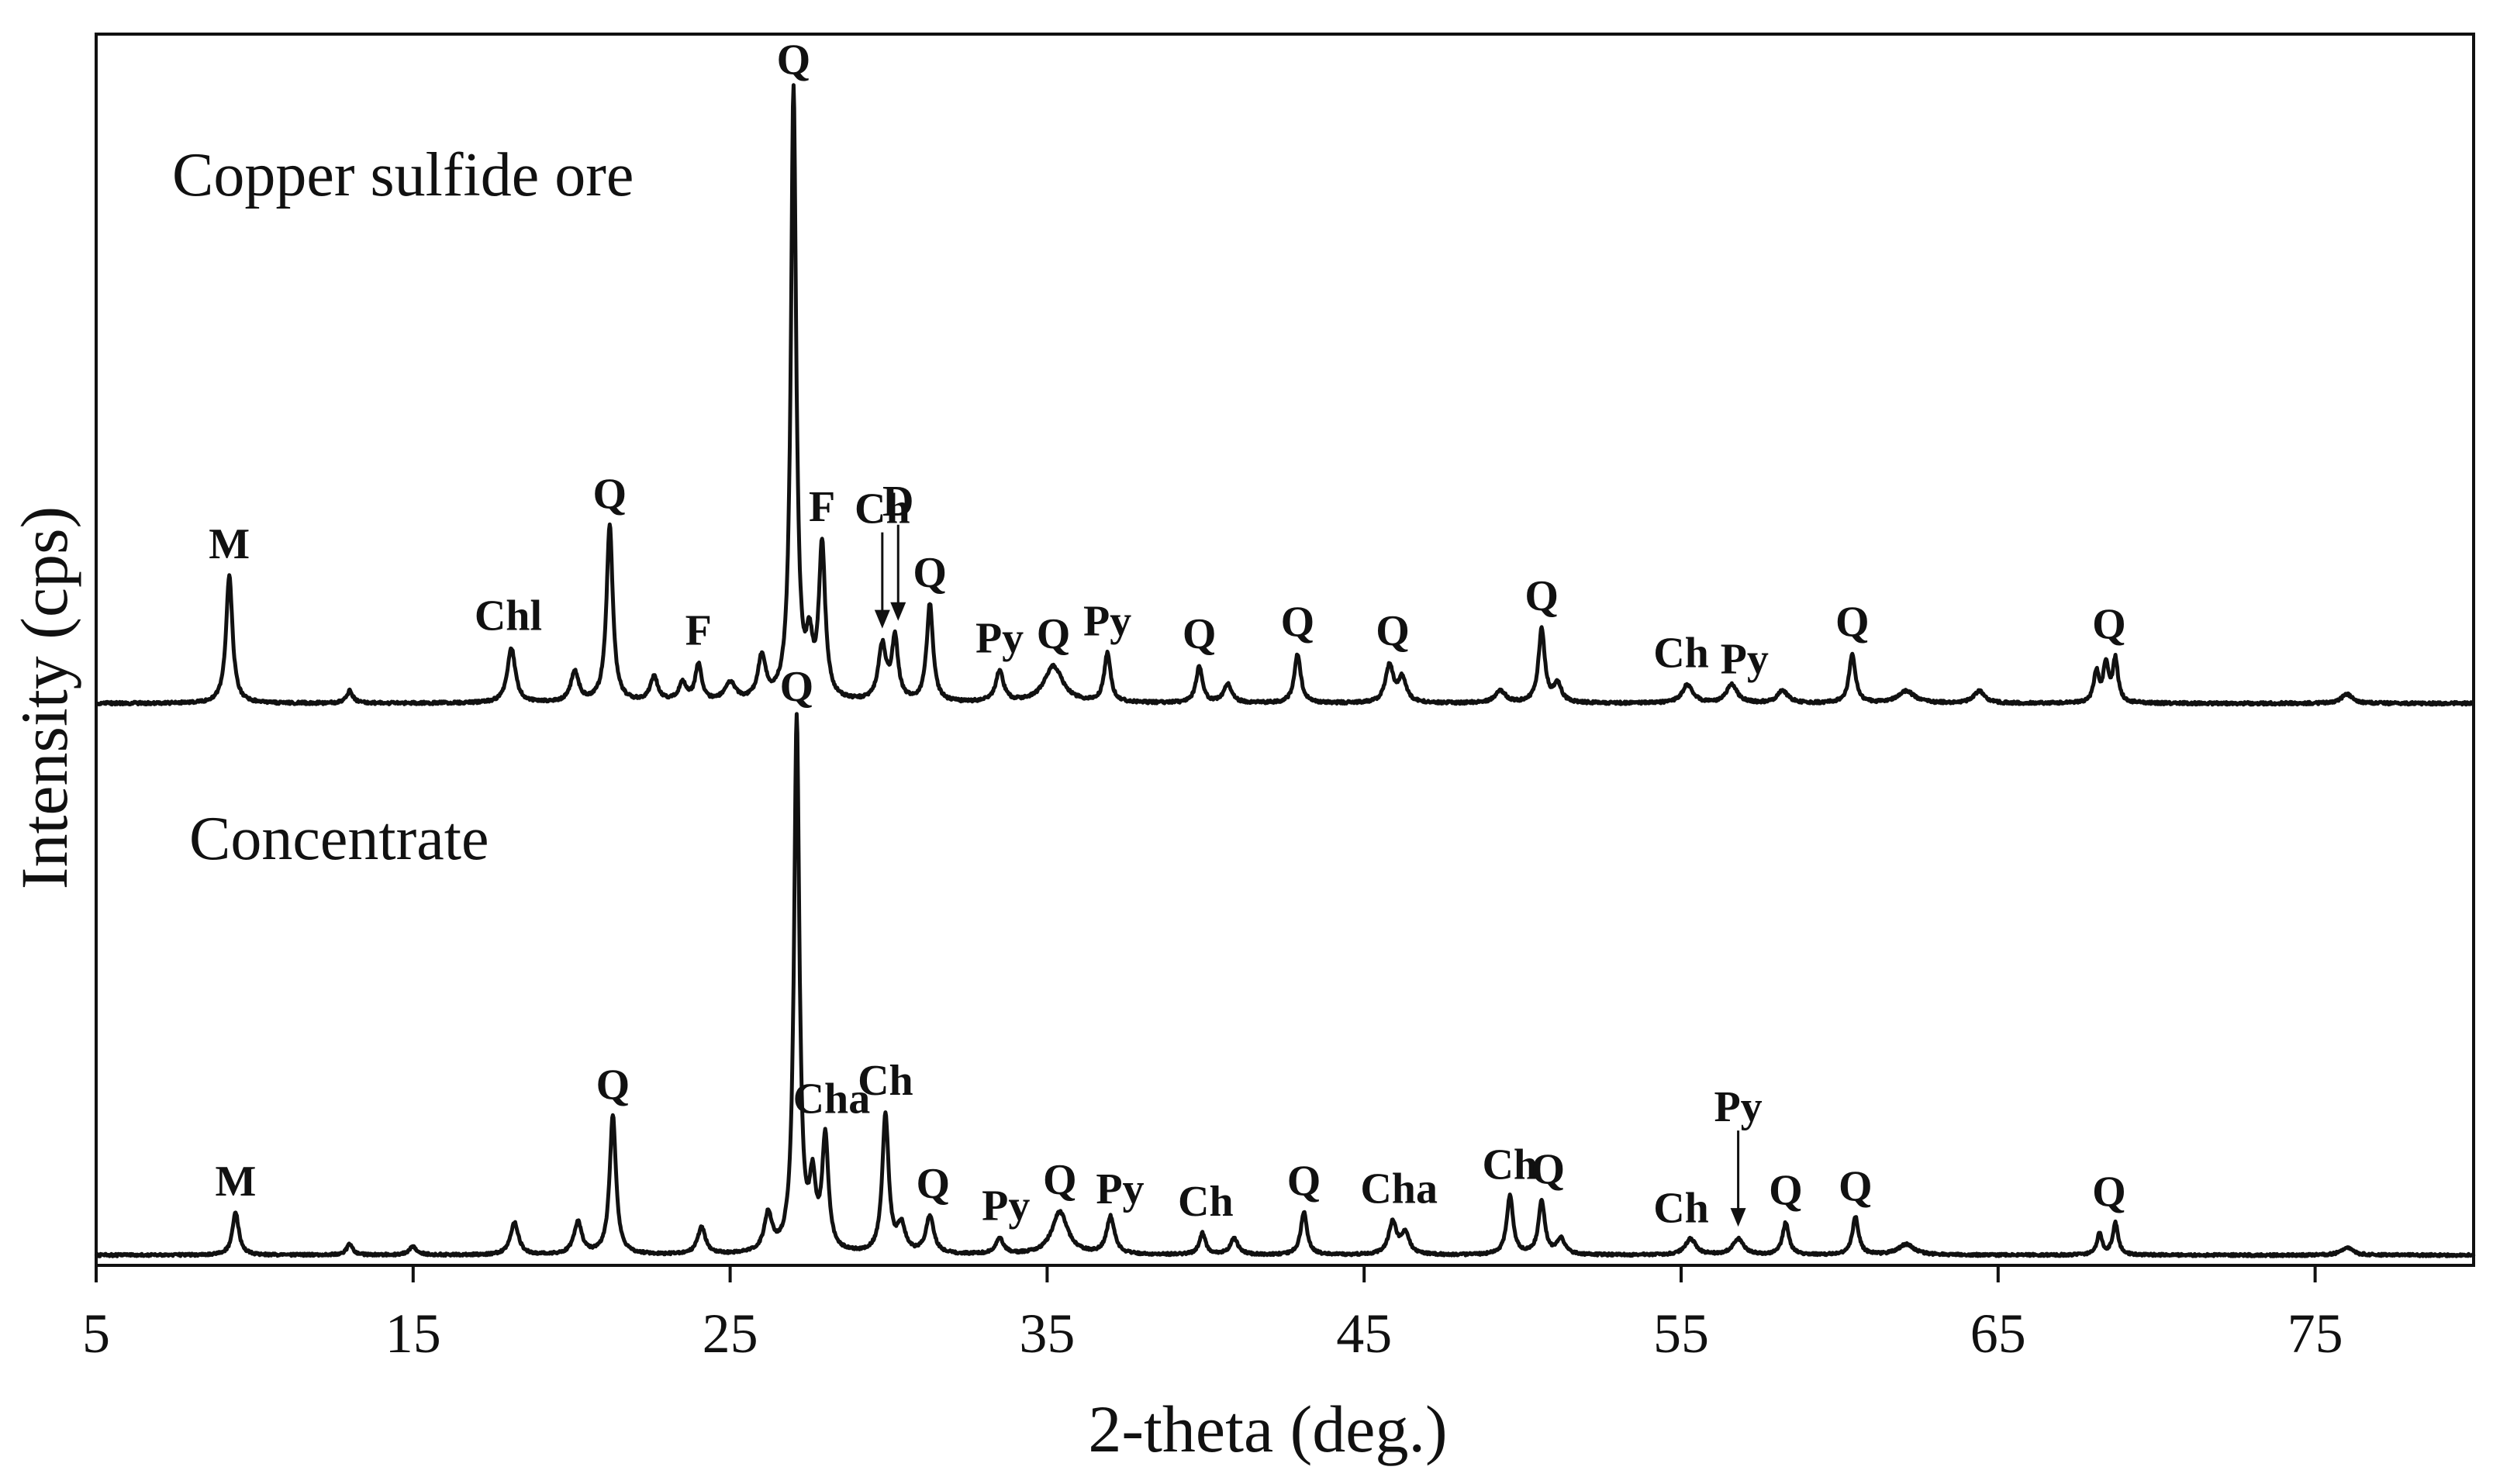 This screenshot has height=1484, width=2493. Describe the element at coordinates (44, 697) in the screenshot. I see `y-axis-title: Intensity (cps)` at that location.